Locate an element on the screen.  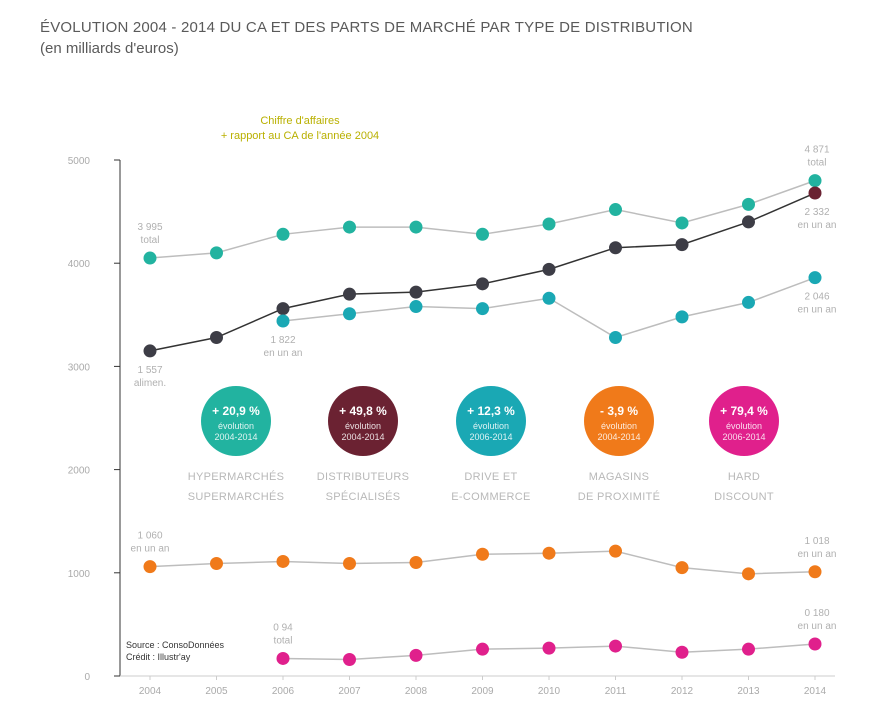
y-tick-label: 3000 is located at coordinates (79, 367).